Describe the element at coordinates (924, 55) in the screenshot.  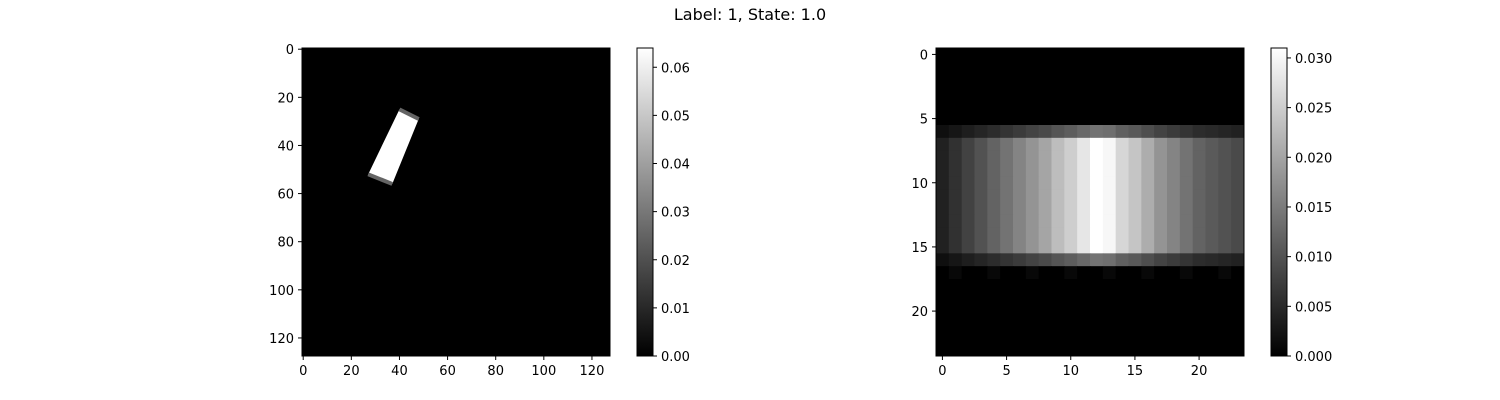
I see `heatmap-right-ytick-label: 0` at that location.